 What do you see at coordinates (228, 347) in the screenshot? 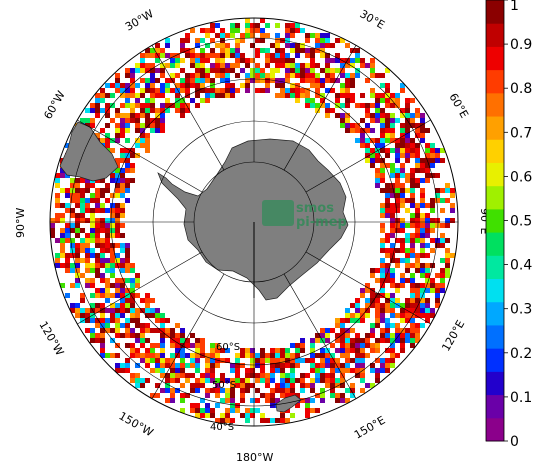
I see `label-lat-60s: 60°S` at bounding box center [228, 347].